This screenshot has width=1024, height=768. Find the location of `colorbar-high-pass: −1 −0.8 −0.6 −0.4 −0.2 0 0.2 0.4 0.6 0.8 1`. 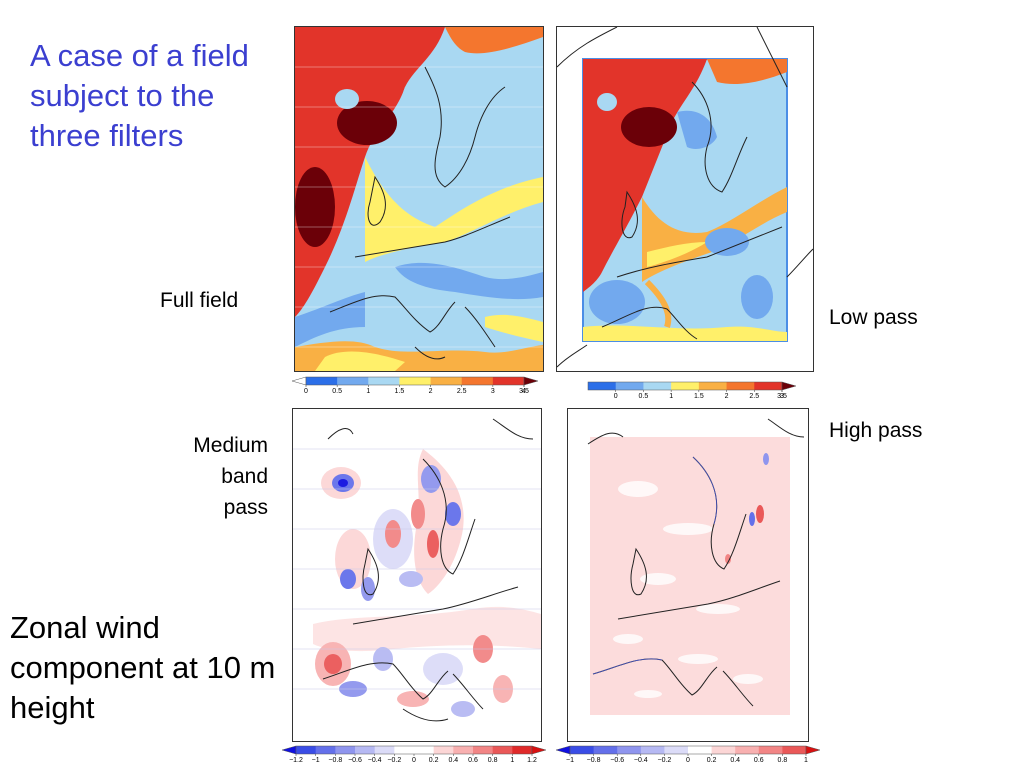

colorbar-high-pass: −1 −0.8 −0.6 −0.4 −0.2 0 0.2 0.4 0.6 0.8 1 is located at coordinates (688, 754).